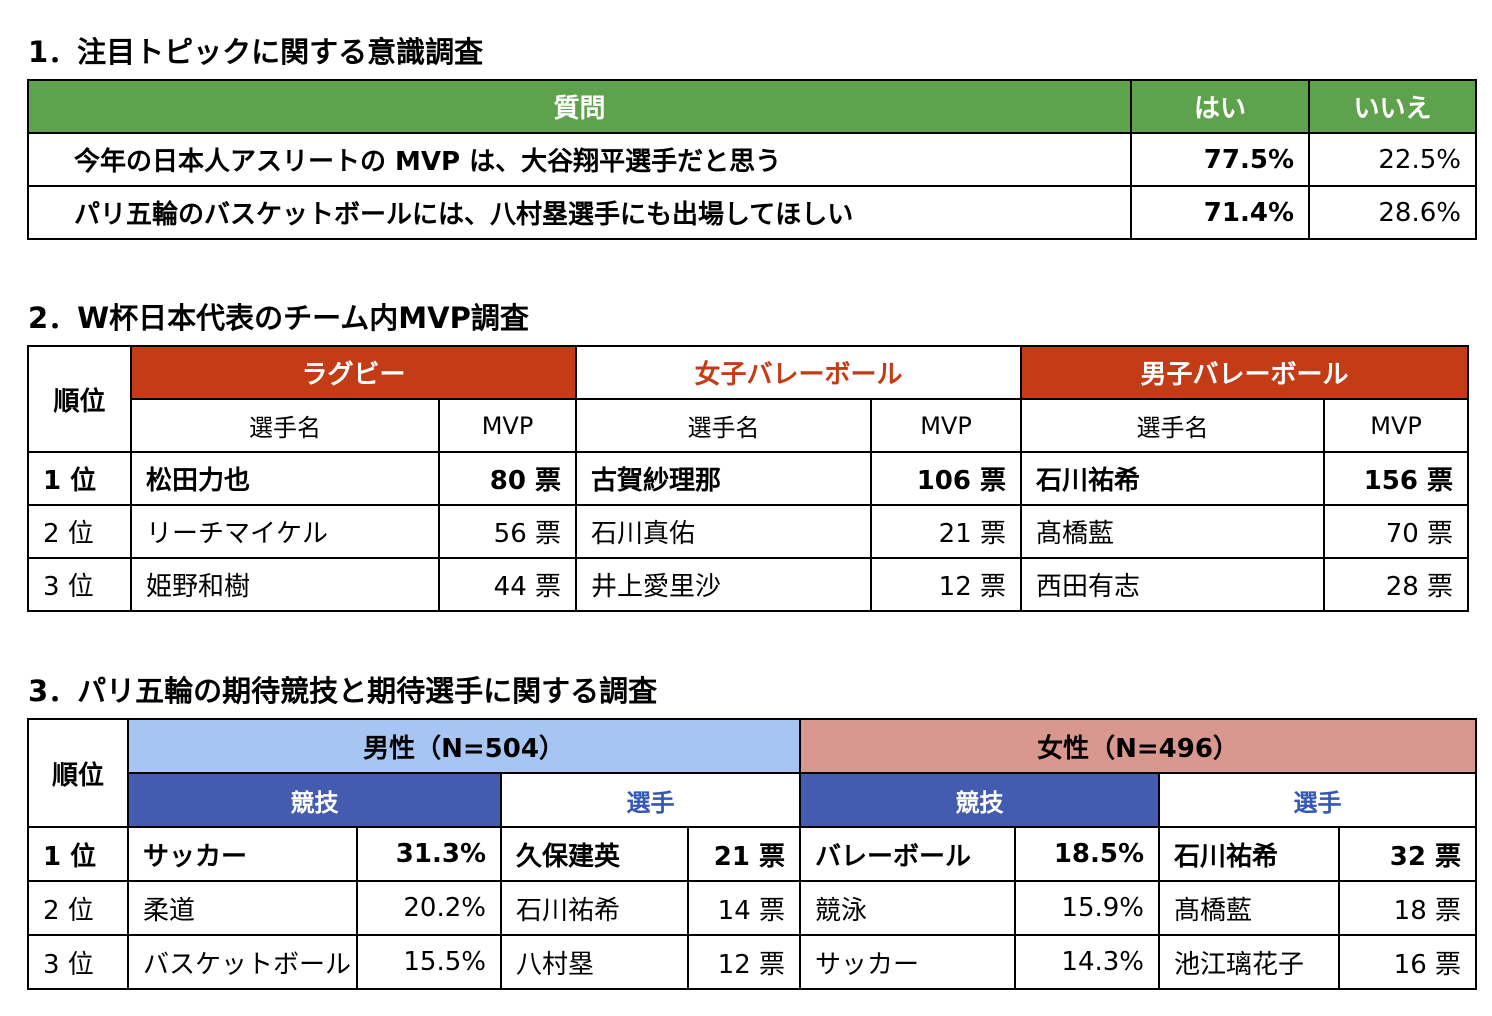 This screenshot has height=1016, width=1492. What do you see at coordinates (908, 854) in the screenshot?
I see `female-event: バレーボール` at bounding box center [908, 854].